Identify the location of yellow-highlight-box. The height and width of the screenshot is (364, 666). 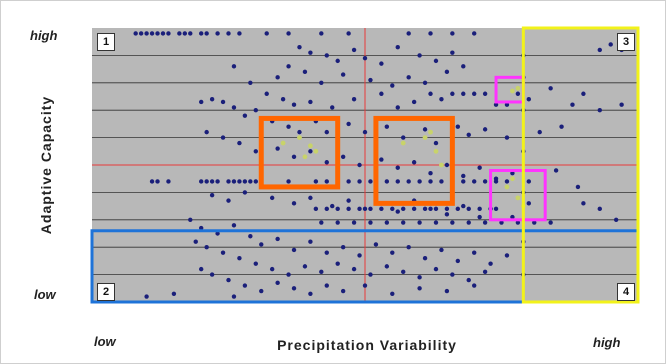
(580, 165).